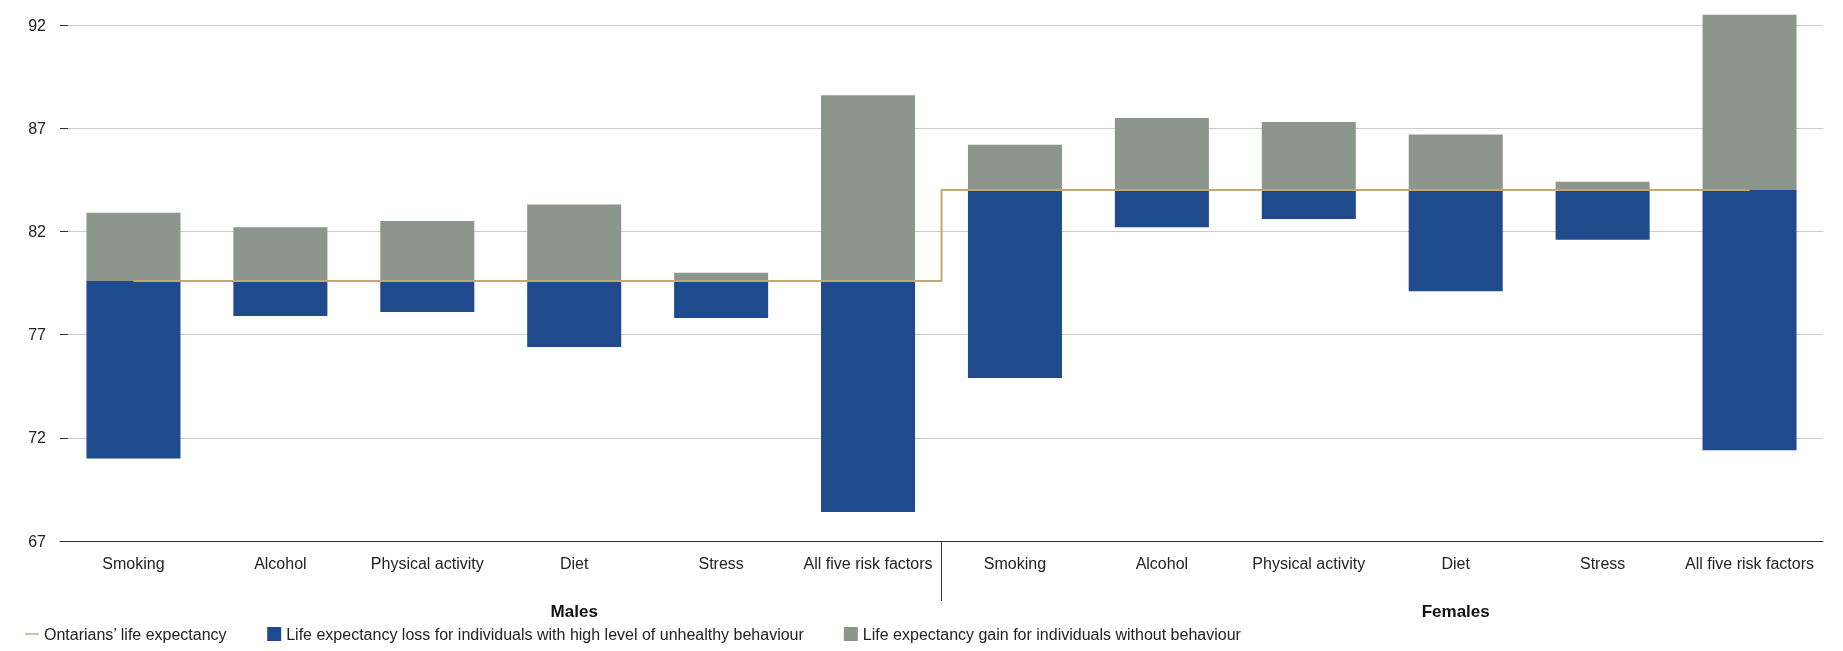 This screenshot has width=1843, height=651. I want to click on legend-label: Life expectancy loss for individuals with high level of unhealthy behaviour, so click(545, 634).